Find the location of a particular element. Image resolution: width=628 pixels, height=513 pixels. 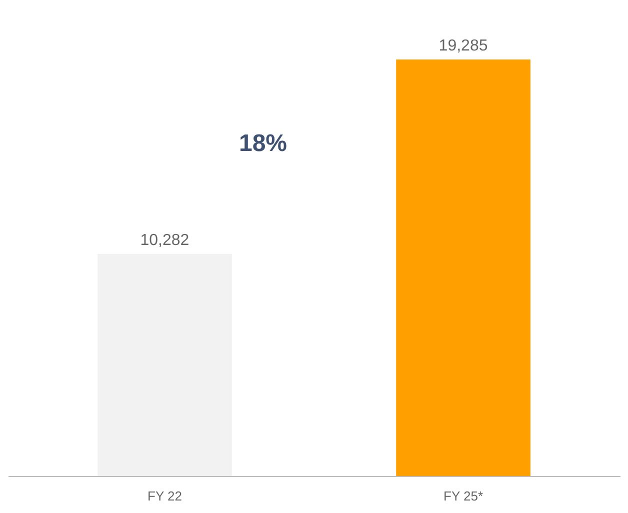

data-label: 10,282 is located at coordinates (165, 240).